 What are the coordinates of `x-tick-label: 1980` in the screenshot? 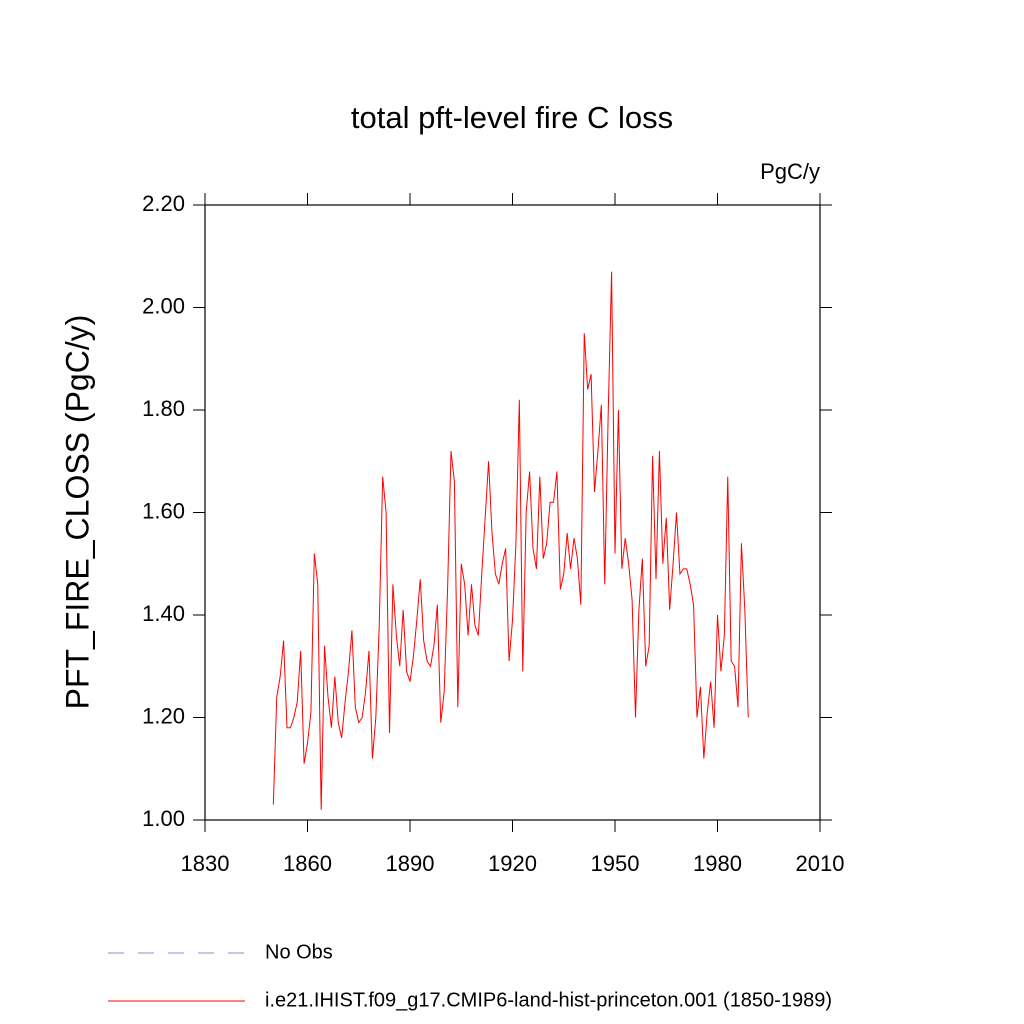 It's located at (717, 863).